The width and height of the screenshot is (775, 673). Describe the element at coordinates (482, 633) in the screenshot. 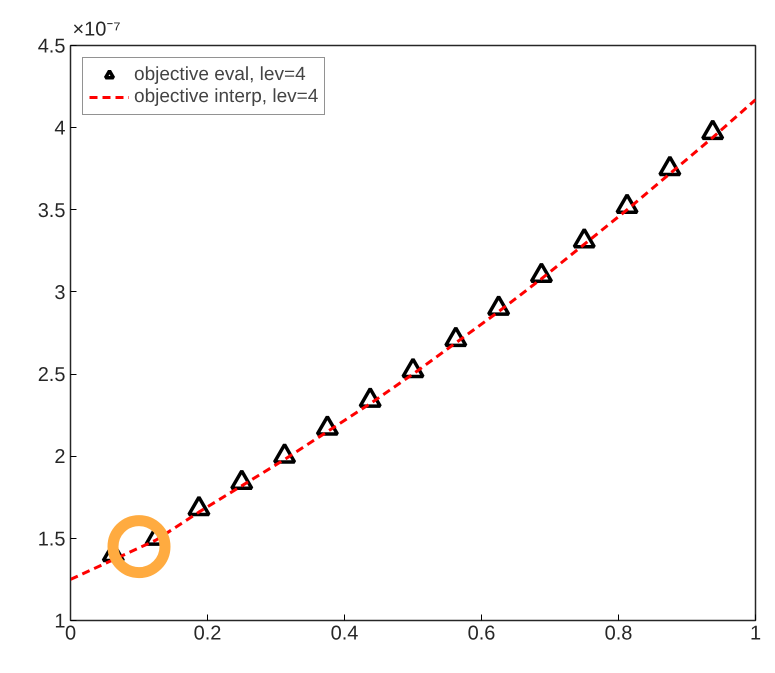

I see `x-tick-label: 0.6` at that location.